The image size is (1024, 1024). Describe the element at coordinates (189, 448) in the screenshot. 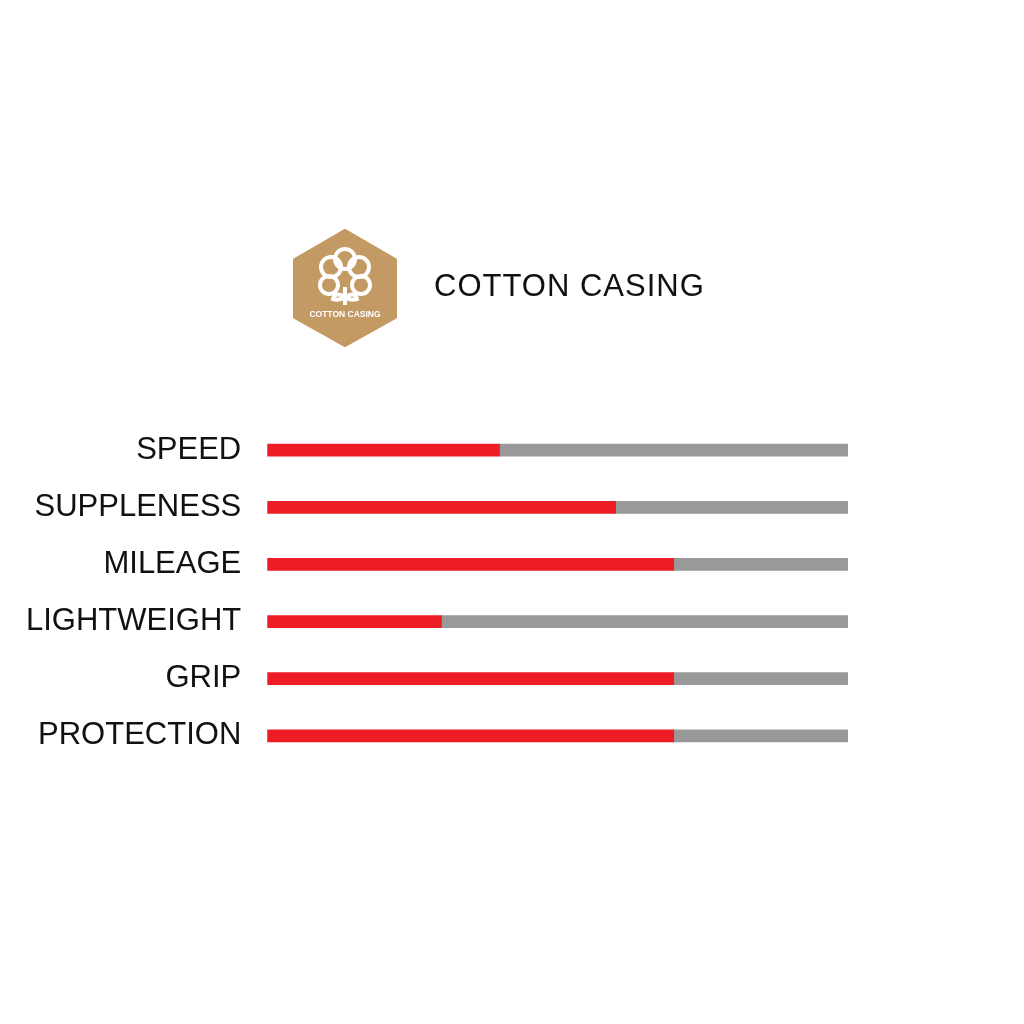

I see `y-tick-label: SPEED` at that location.